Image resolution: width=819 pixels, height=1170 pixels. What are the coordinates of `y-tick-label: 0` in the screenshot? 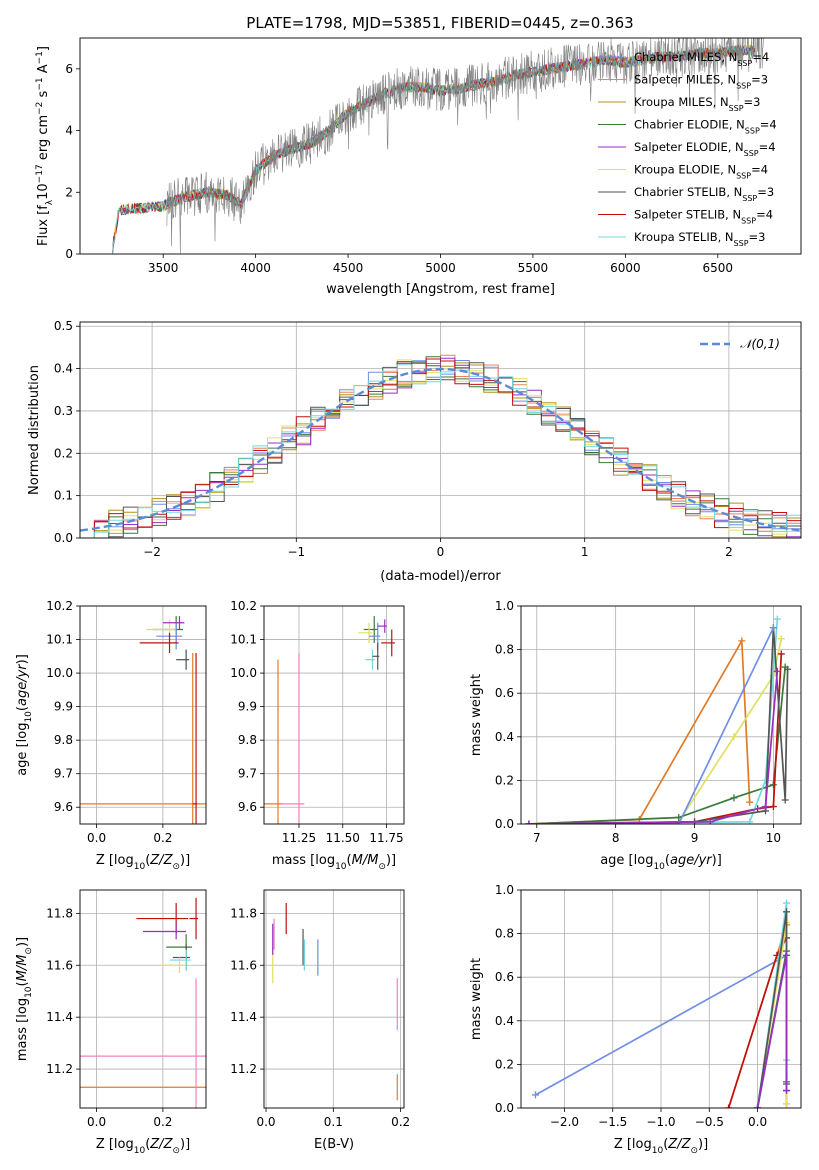 It's located at (69, 254).